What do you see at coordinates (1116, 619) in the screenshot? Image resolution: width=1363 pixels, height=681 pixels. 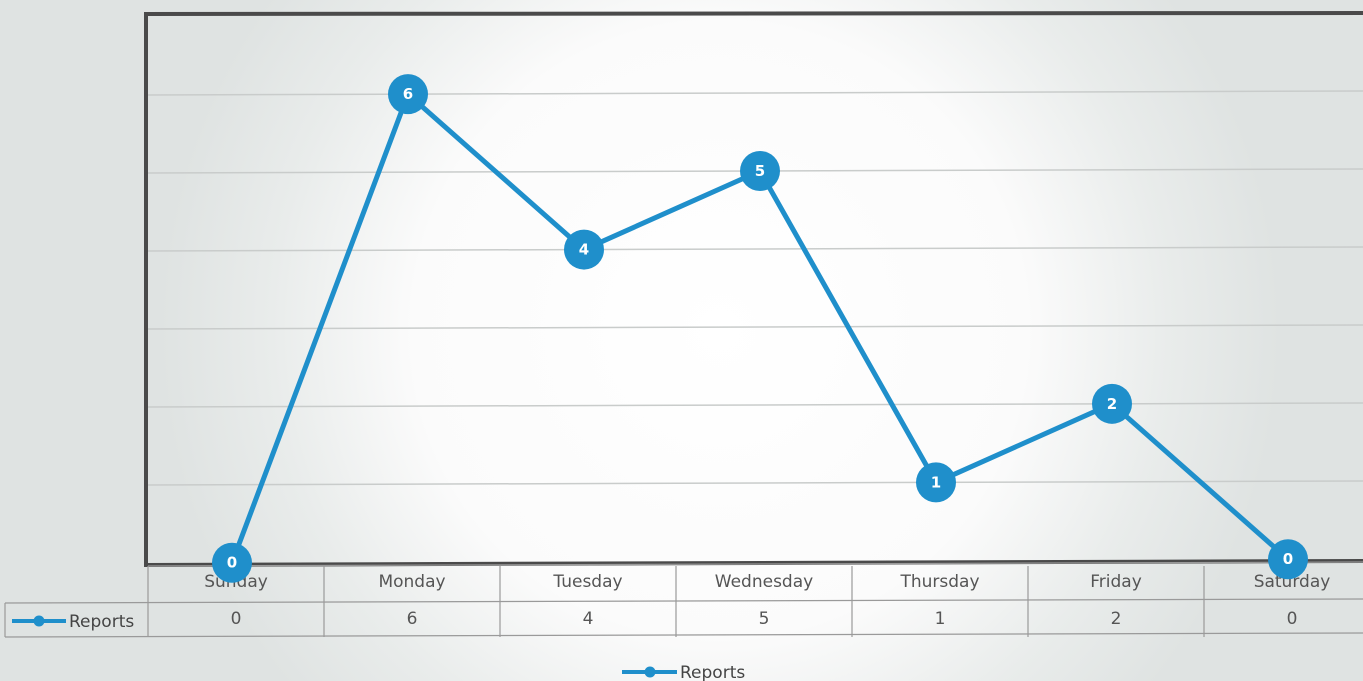 I see `table-value-cell: 2` at bounding box center [1116, 619].